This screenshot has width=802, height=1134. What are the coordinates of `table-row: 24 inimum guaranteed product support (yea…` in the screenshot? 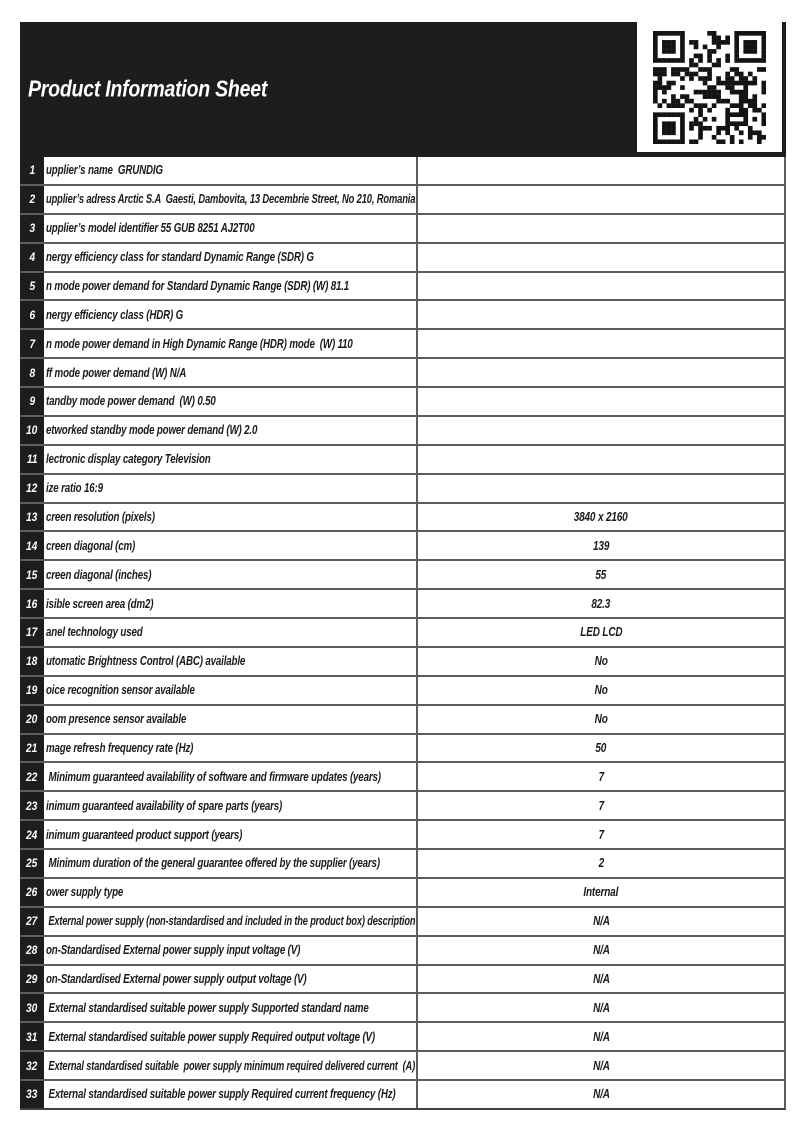 It's located at (402, 835).